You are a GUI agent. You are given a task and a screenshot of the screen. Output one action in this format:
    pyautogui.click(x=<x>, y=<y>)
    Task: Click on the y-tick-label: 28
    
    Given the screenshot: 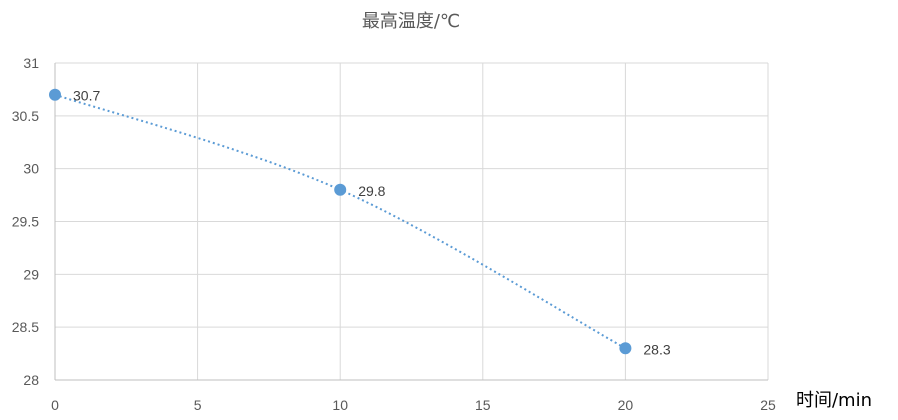 What is the action you would take?
    pyautogui.click(x=31, y=380)
    